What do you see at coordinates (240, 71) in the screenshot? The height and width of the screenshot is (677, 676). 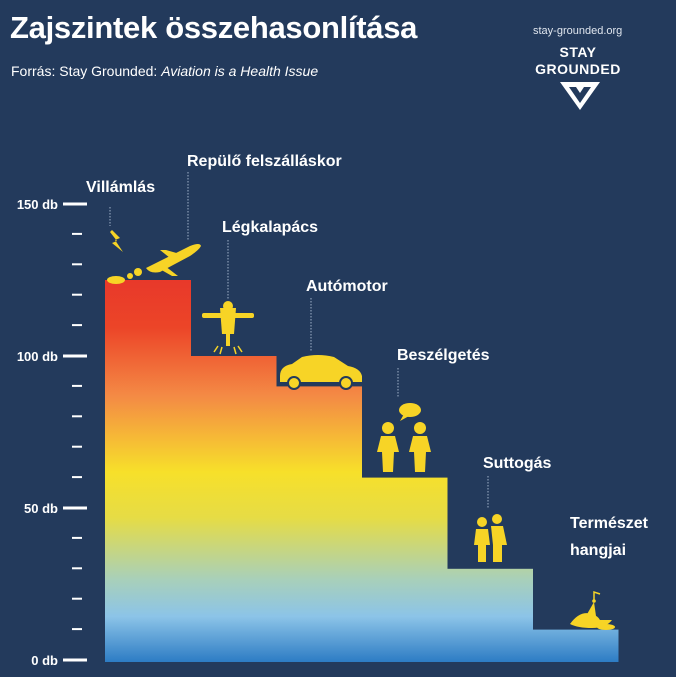 I see `source-title: Aviation is a Health Issue` at bounding box center [240, 71].